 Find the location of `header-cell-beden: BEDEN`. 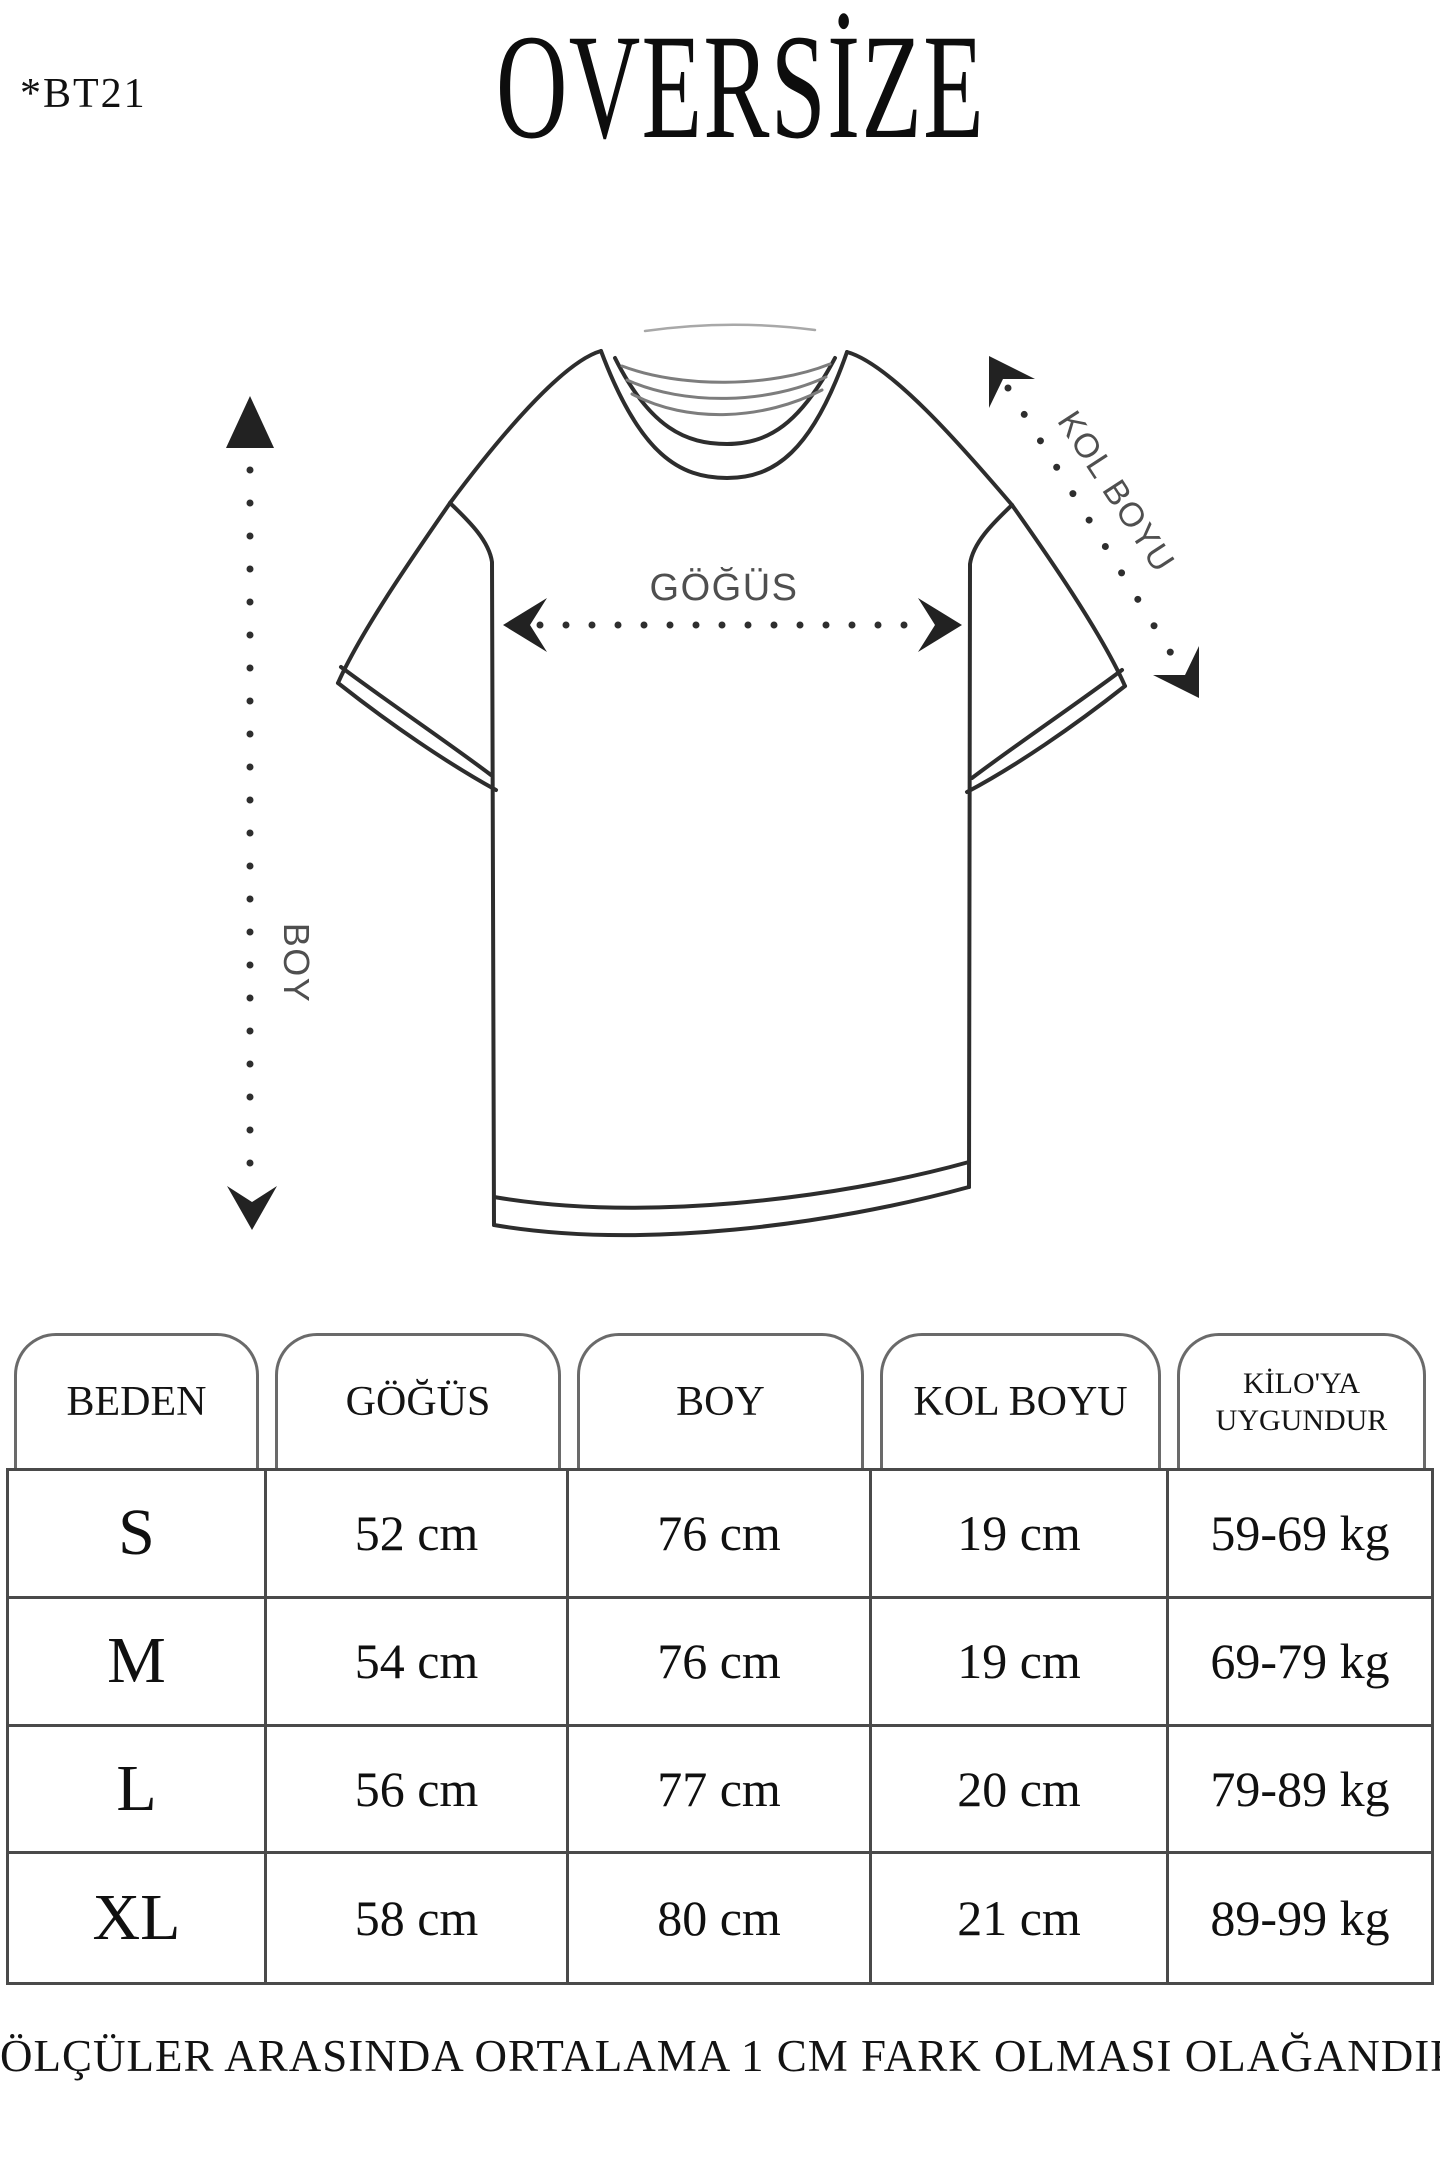

header-cell-beden: BEDEN is located at coordinates (136, 1400).